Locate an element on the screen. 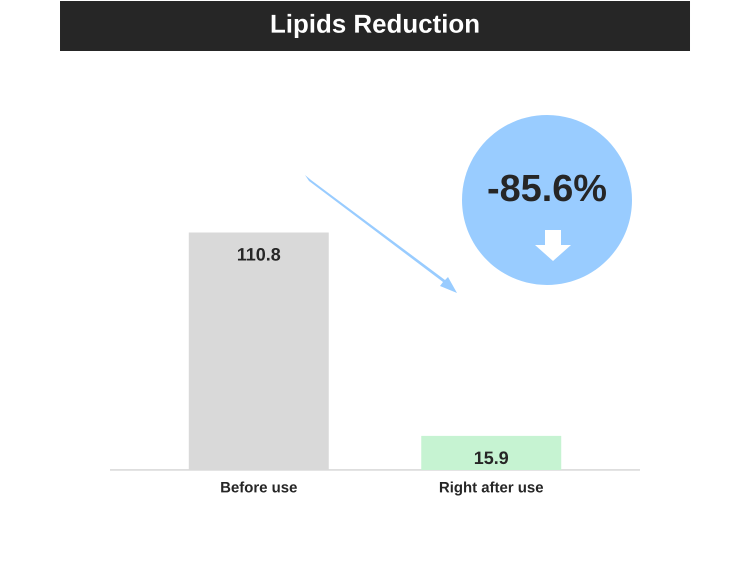  chart-title: Lipids Reduction is located at coordinates (375, 26).